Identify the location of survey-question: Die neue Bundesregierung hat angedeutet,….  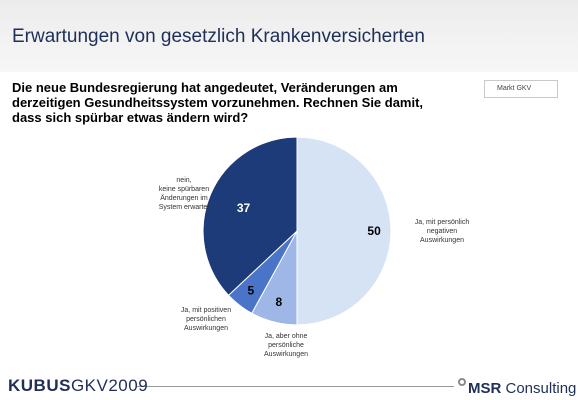
(218, 102).